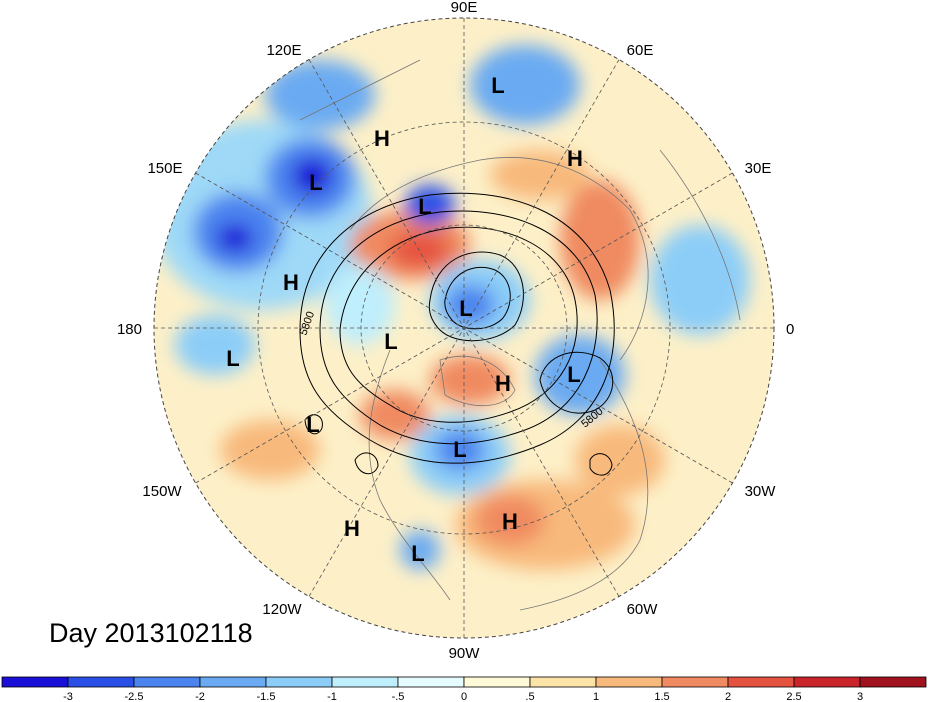 The image size is (928, 702). I want to click on colorbar-tick-label: 2.5, so click(793, 696).